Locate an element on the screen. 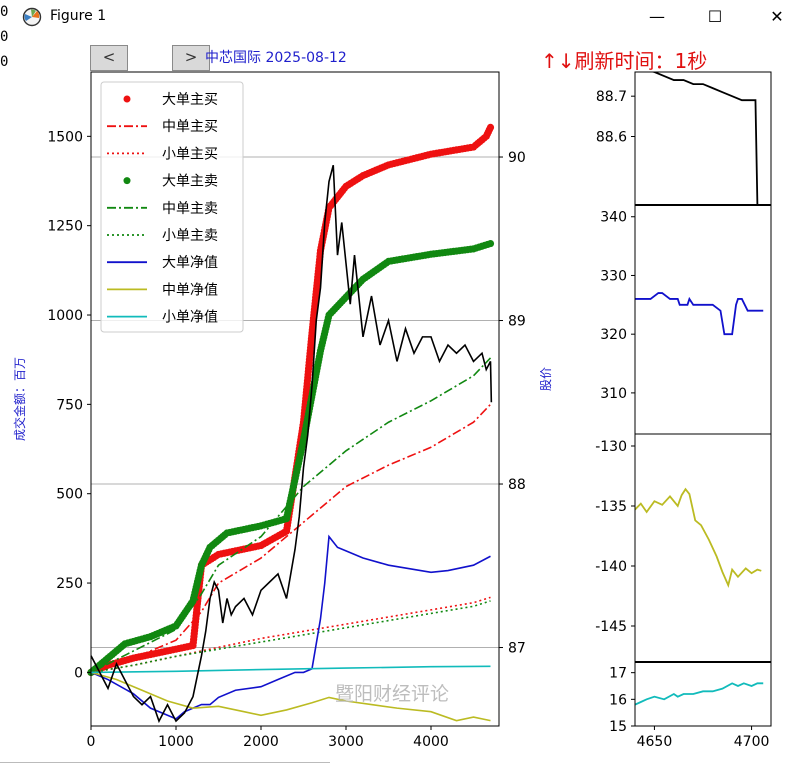 The width and height of the screenshot is (800, 772). panel-x-tick-label: 4650 is located at coordinates (655, 742).